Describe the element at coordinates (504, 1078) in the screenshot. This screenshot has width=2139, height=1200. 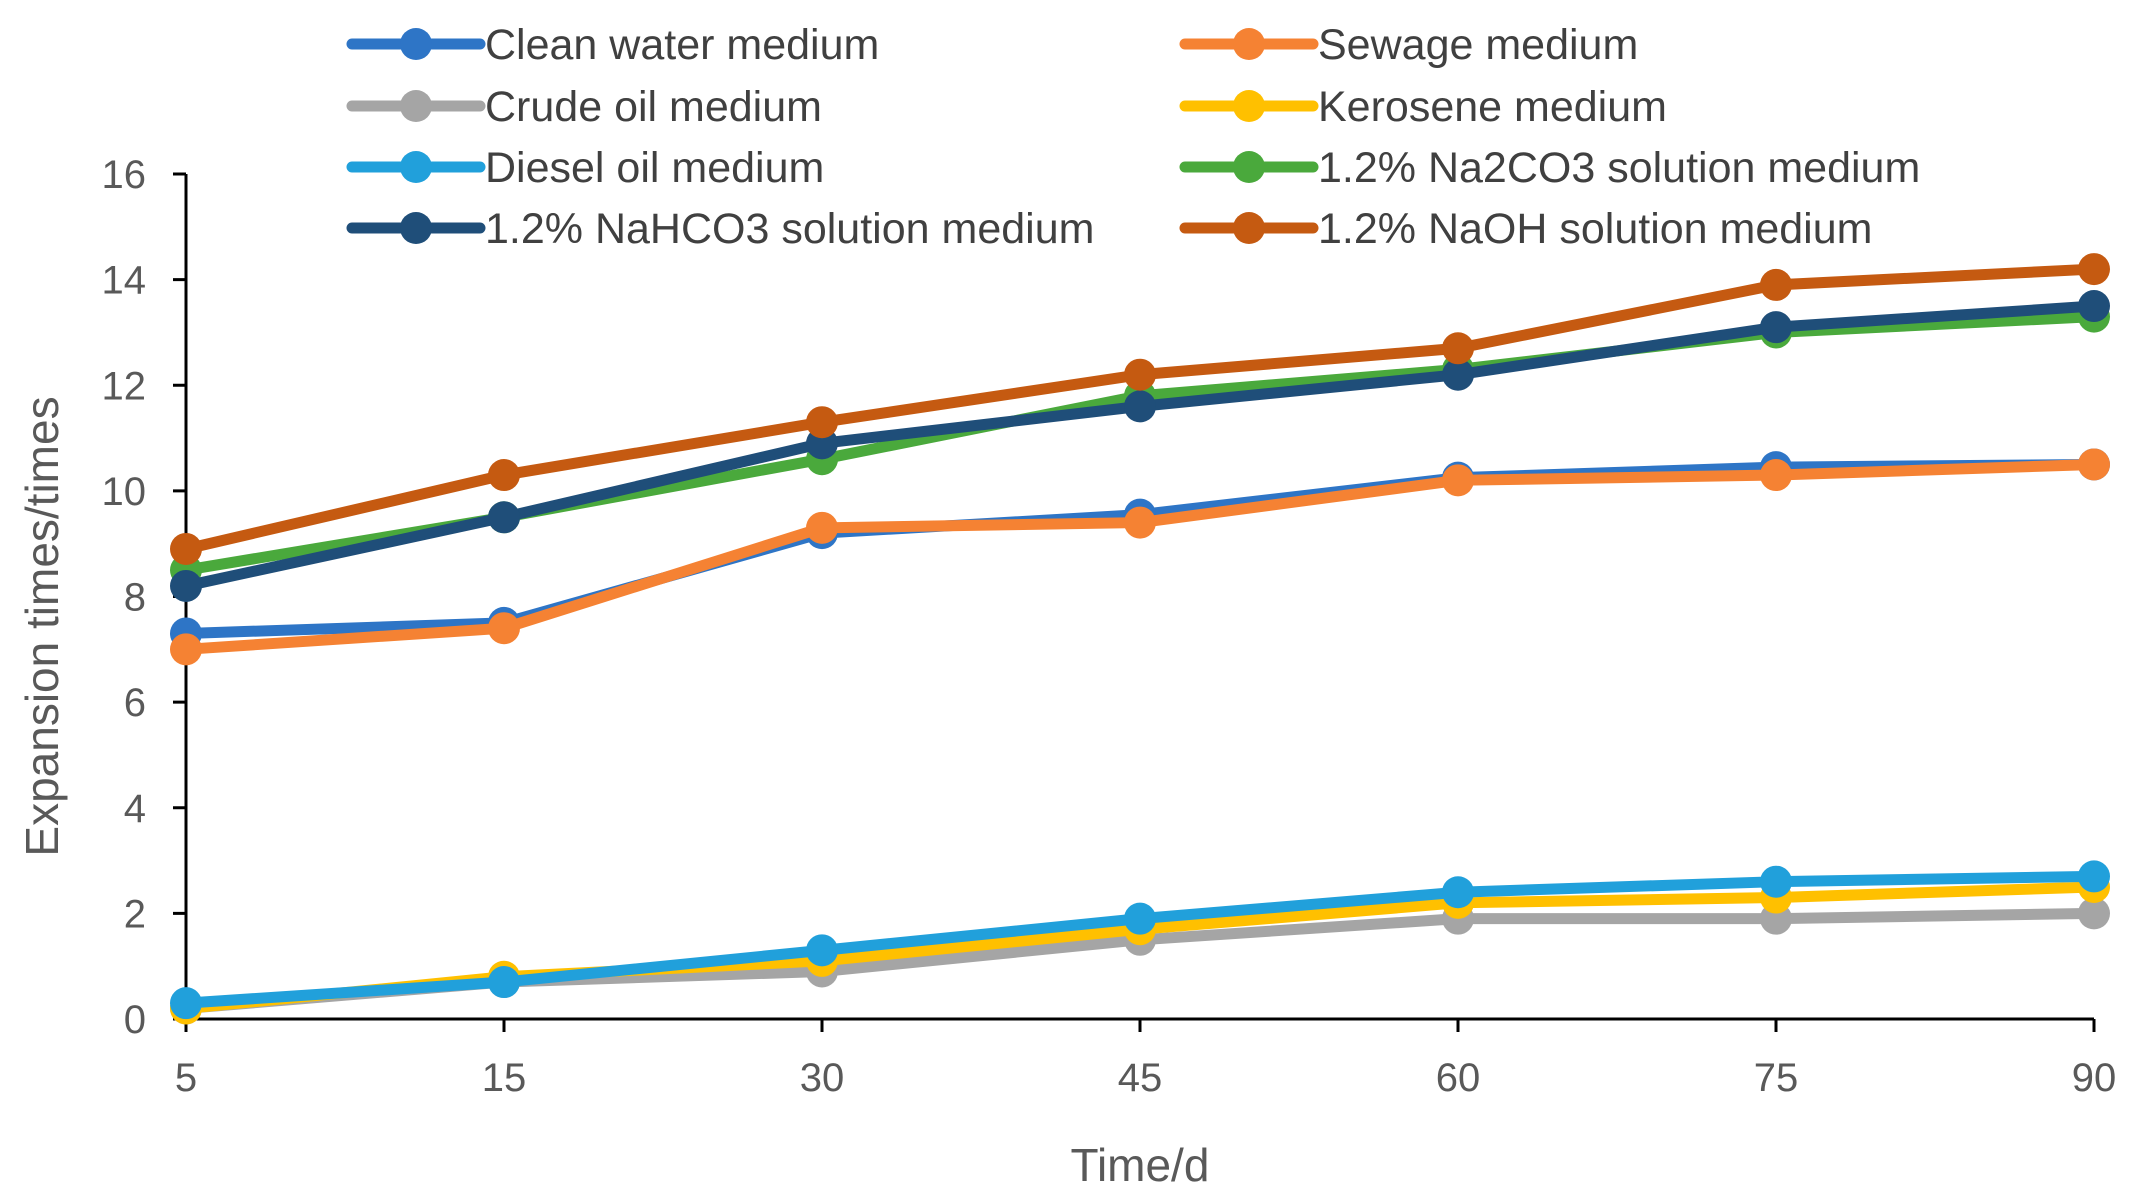
I see `x-tick-label: 15` at that location.